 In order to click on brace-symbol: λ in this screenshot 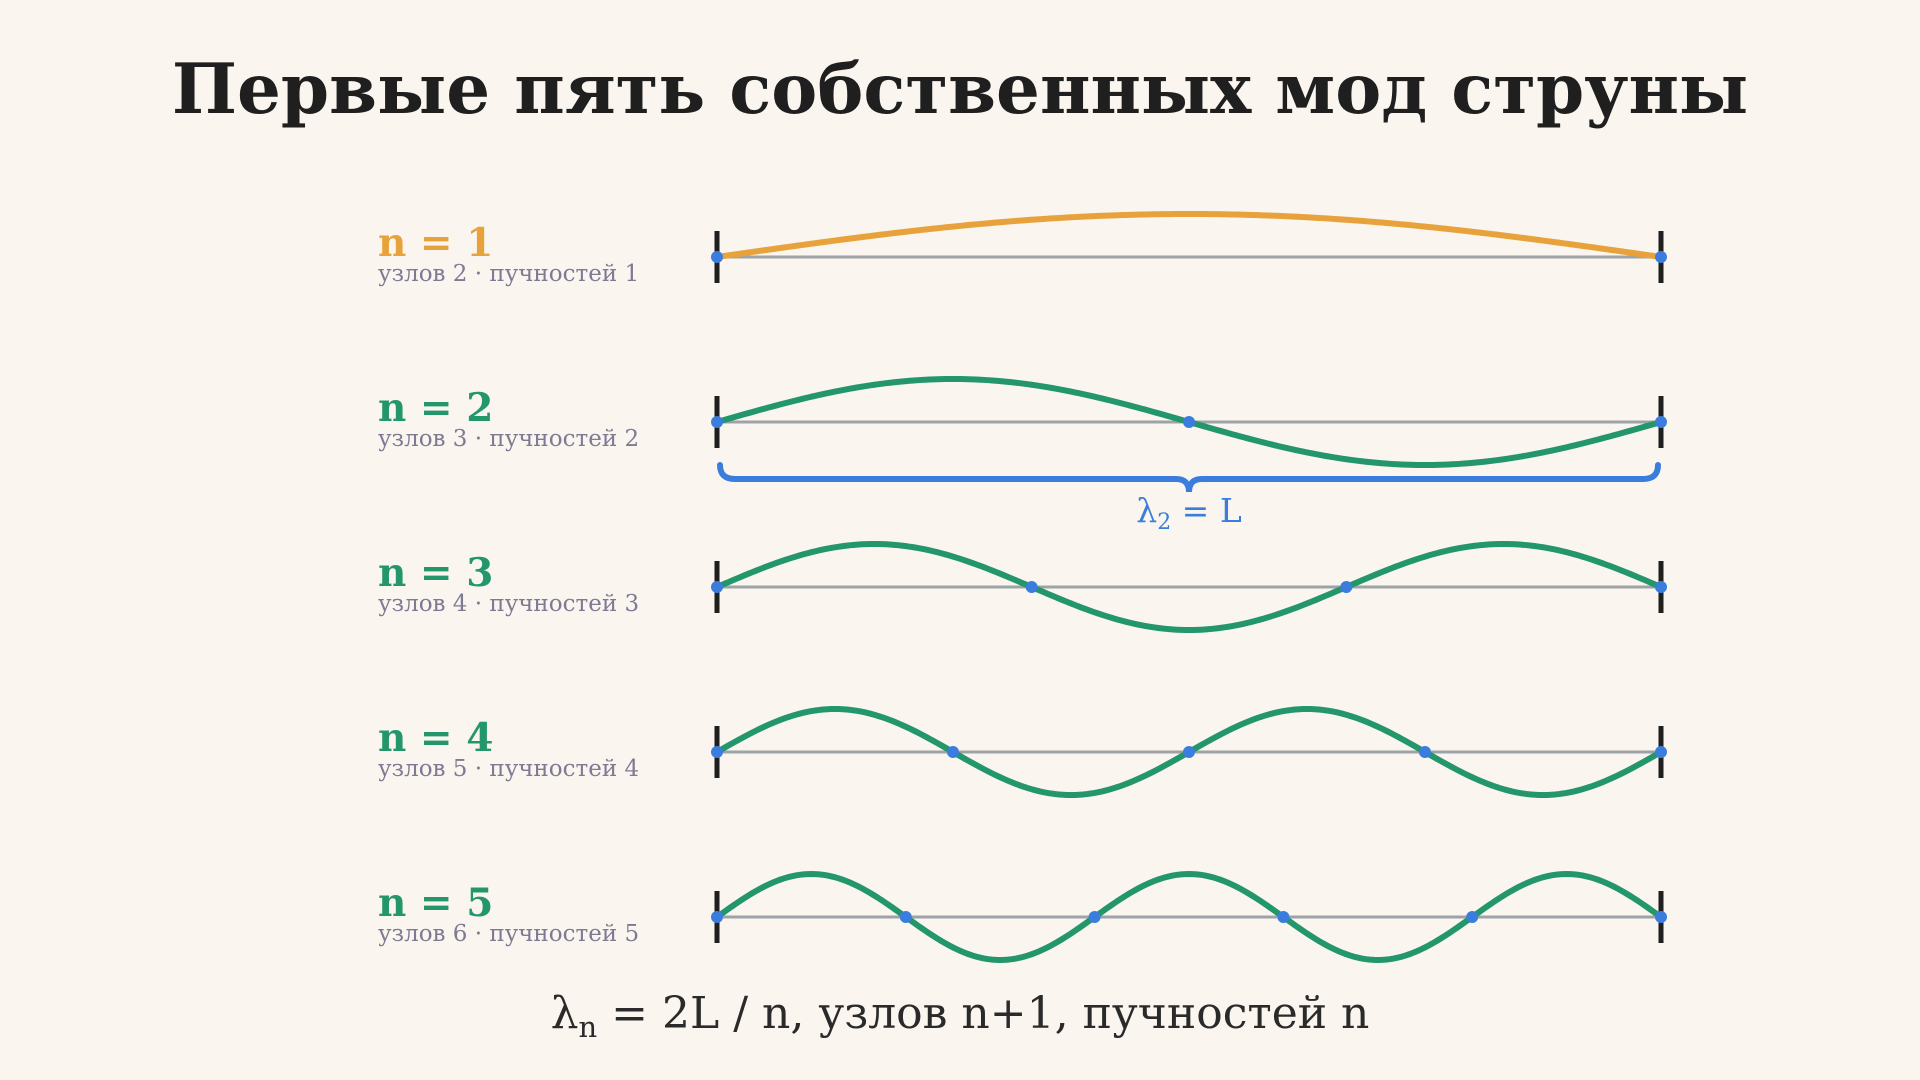, I will do `click(1146, 510)`.